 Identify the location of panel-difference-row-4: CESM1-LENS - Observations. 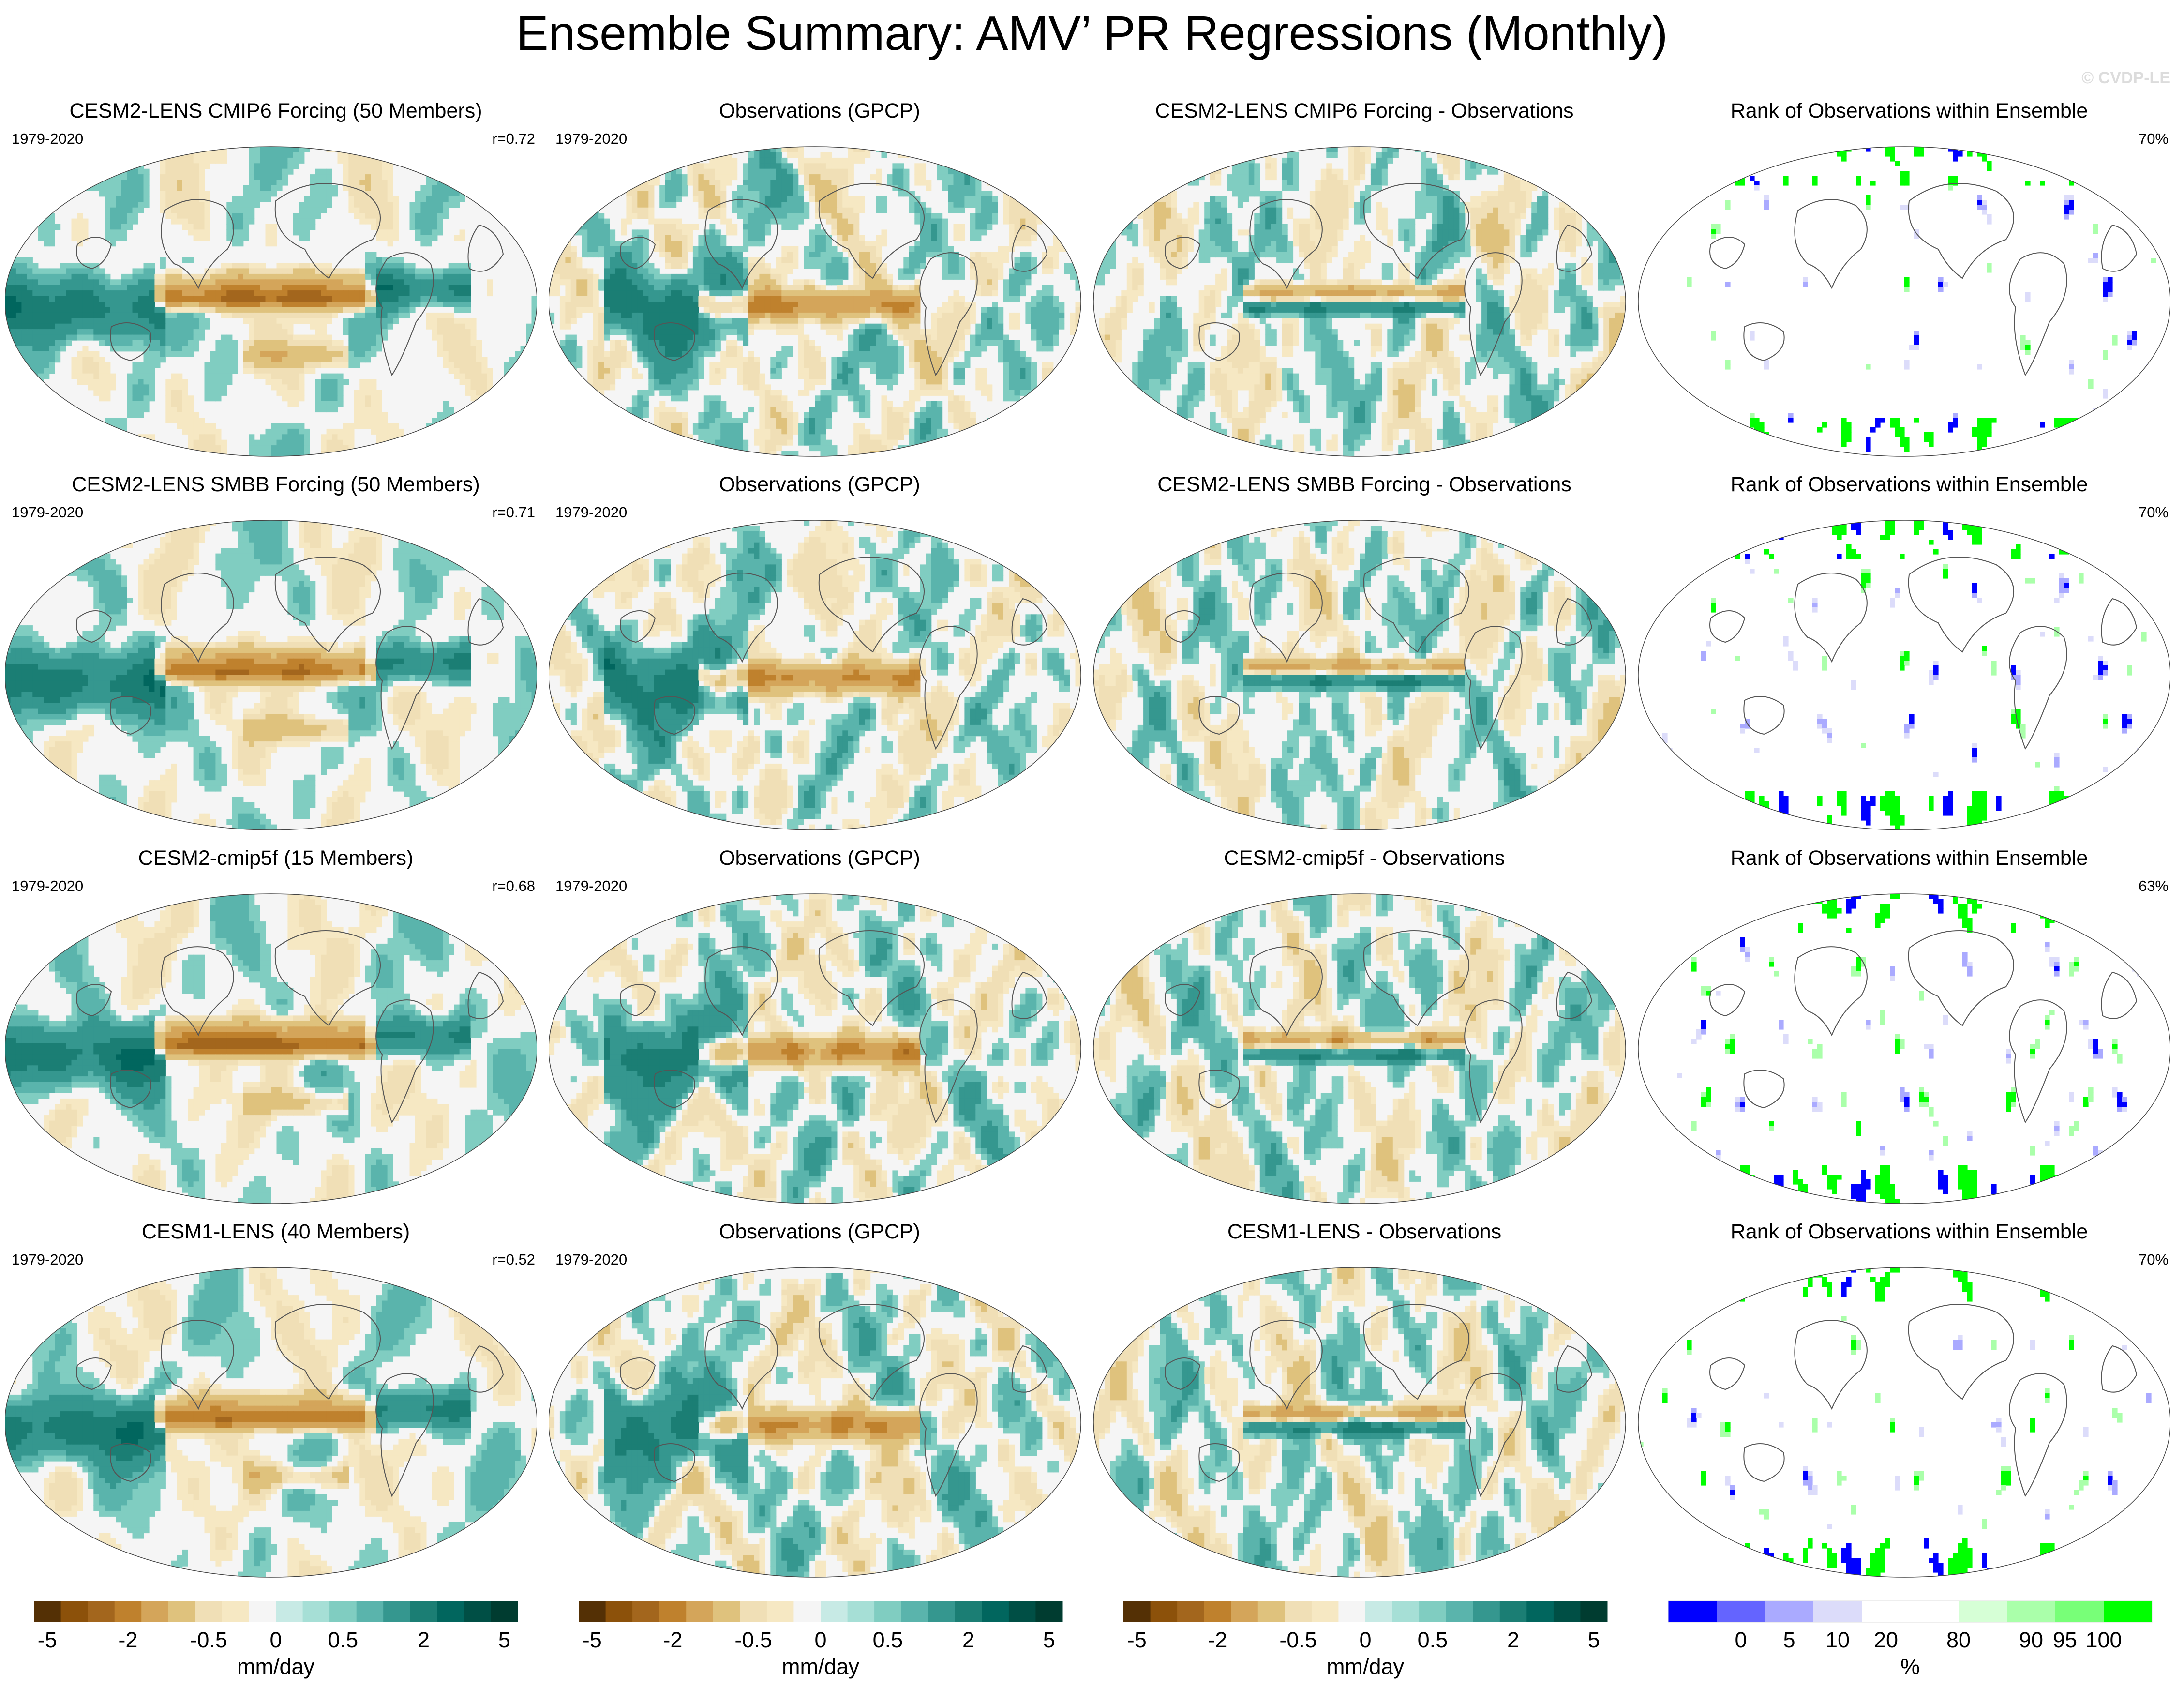
(1364, 1407).